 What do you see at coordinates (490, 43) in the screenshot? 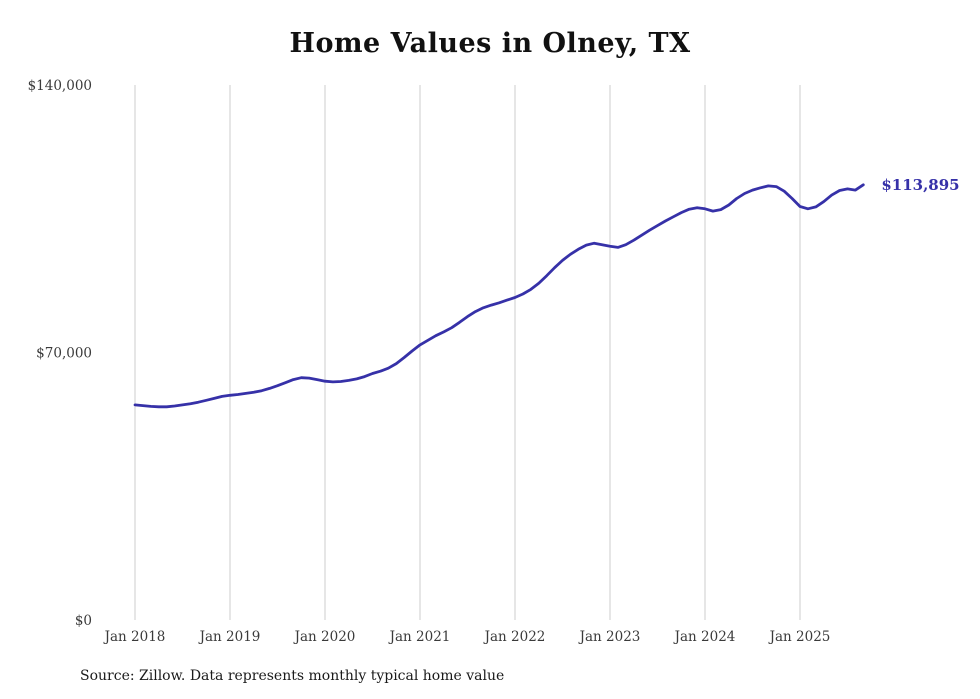
I see `chart-title: Home Values in Olney, TX` at bounding box center [490, 43].